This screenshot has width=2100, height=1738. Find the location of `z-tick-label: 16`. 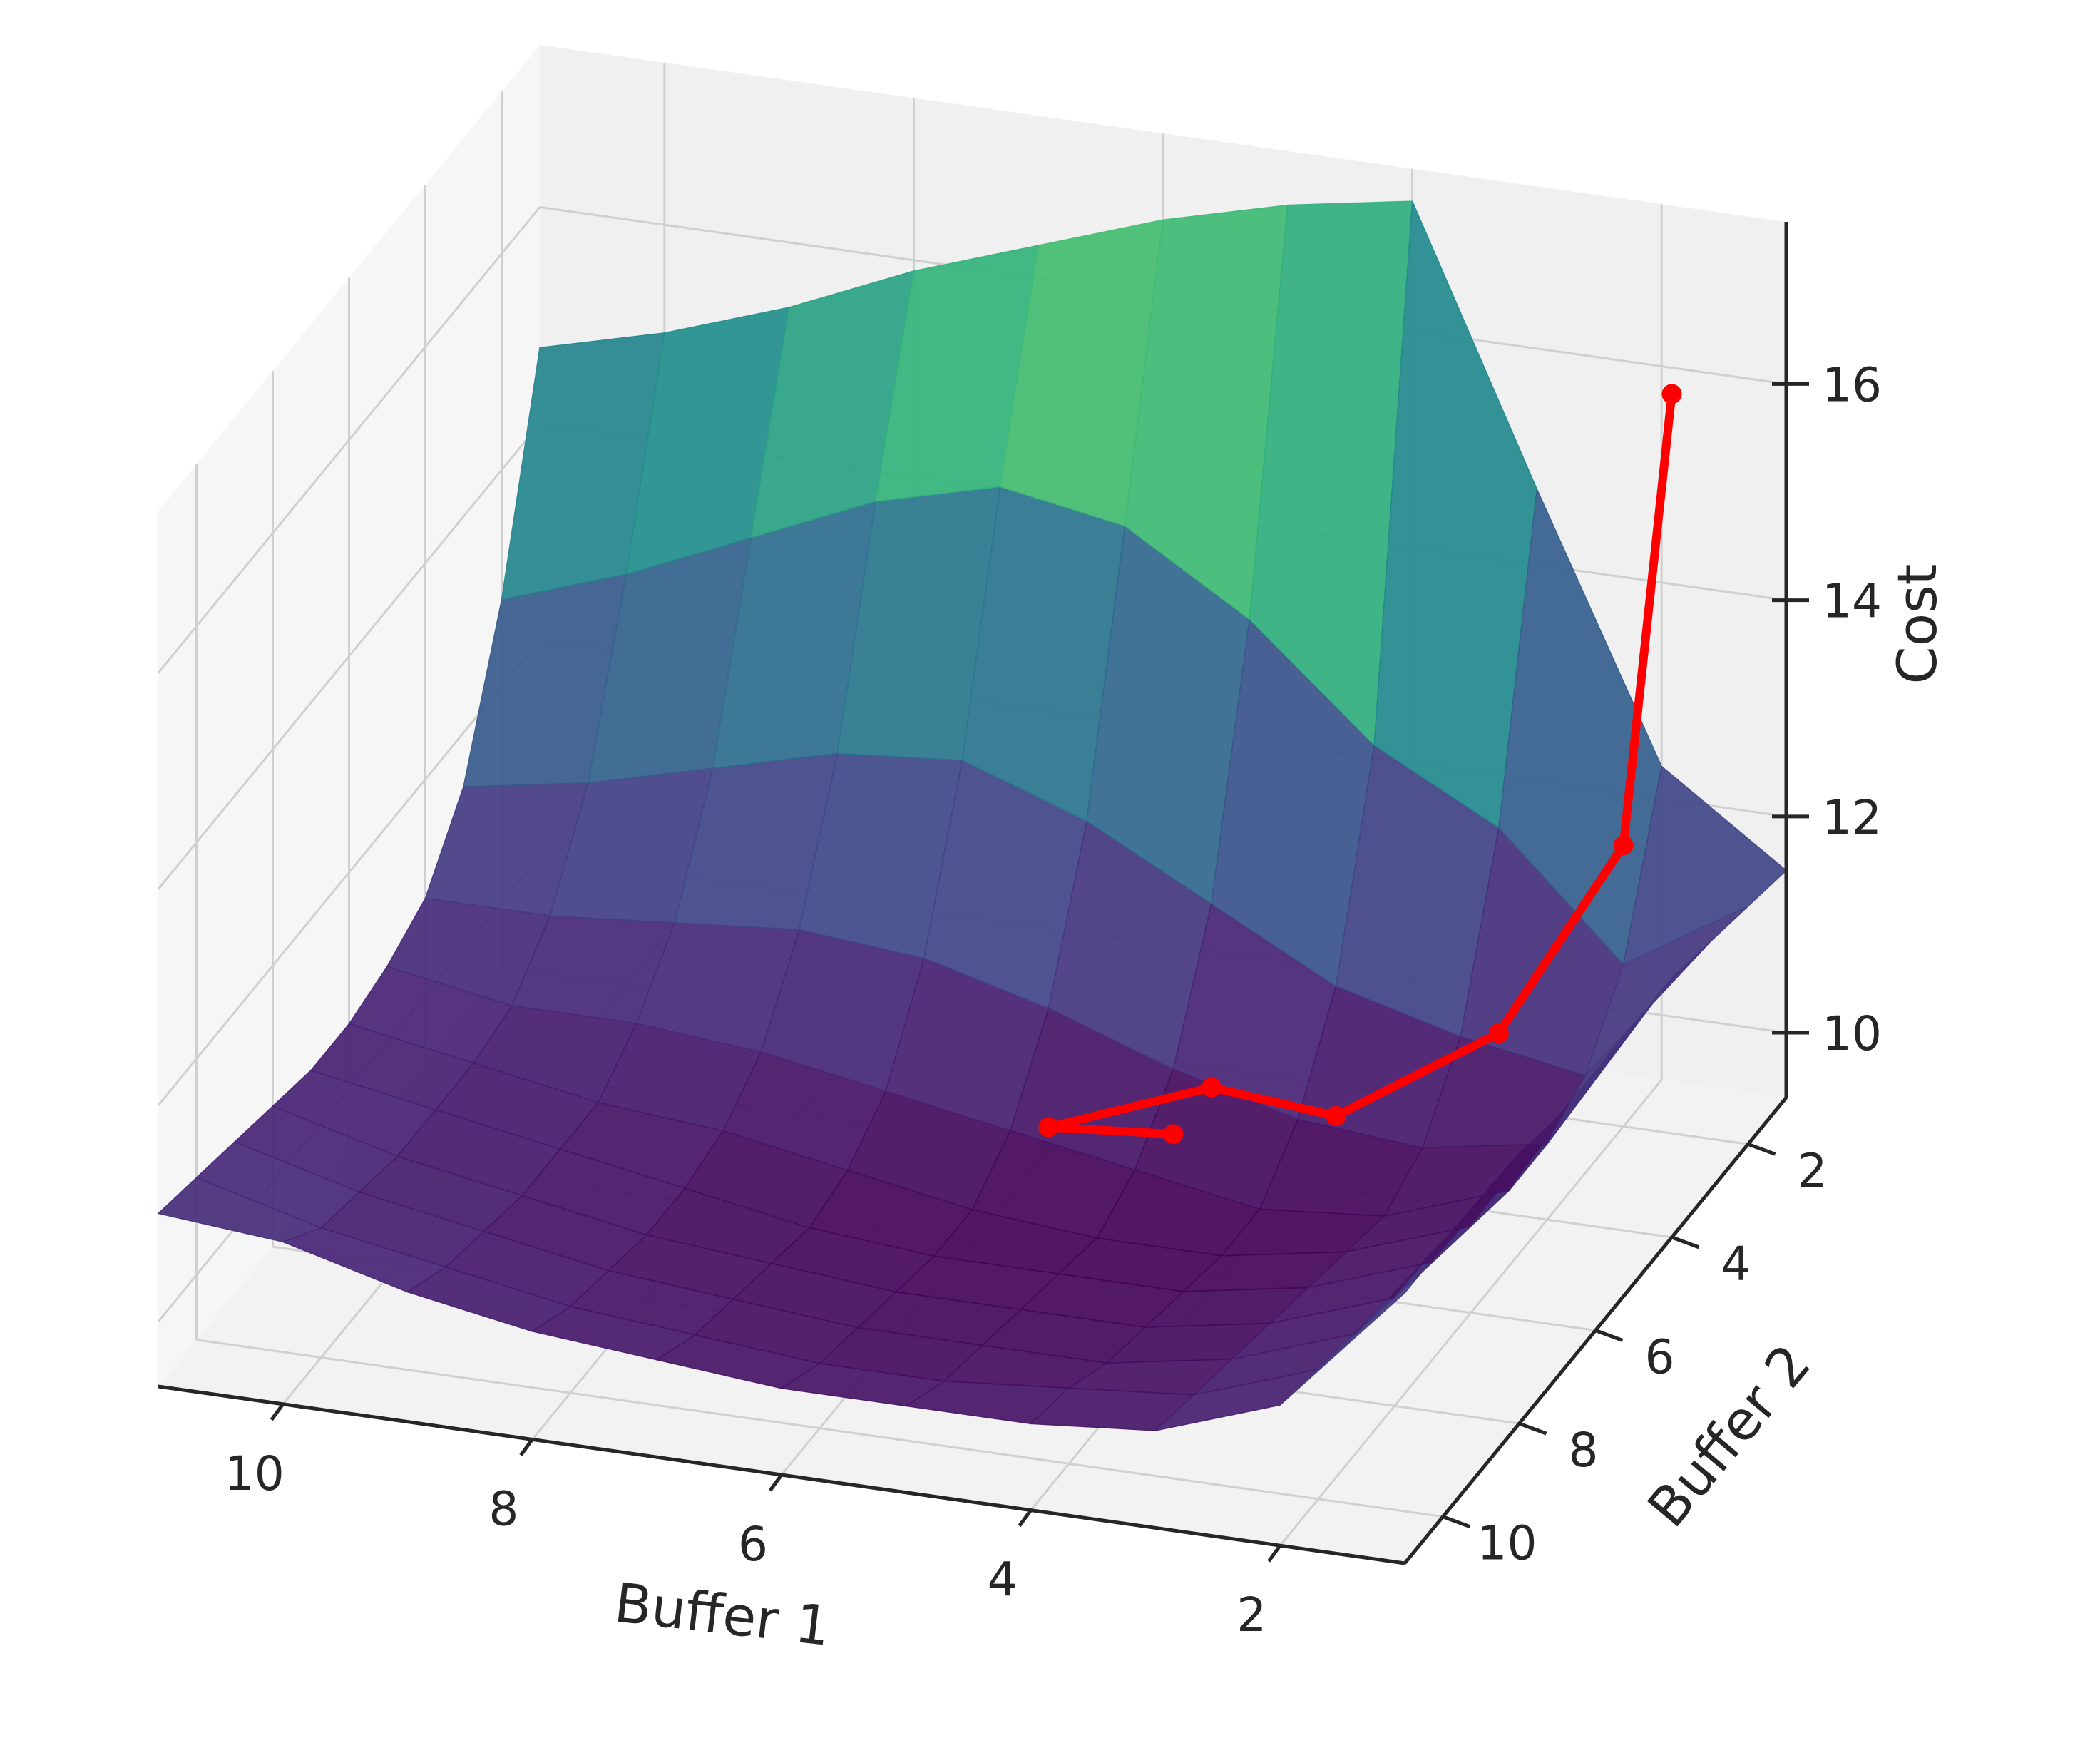

z-tick-label: 16 is located at coordinates (1852, 385).